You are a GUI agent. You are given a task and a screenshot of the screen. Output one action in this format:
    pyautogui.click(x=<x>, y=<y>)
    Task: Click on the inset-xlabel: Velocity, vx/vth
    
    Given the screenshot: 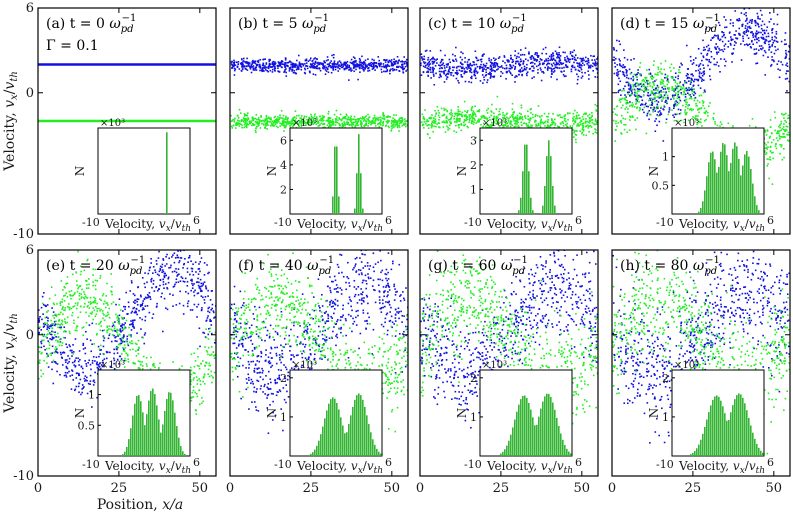 What is the action you would take?
    pyautogui.click(x=529, y=225)
    